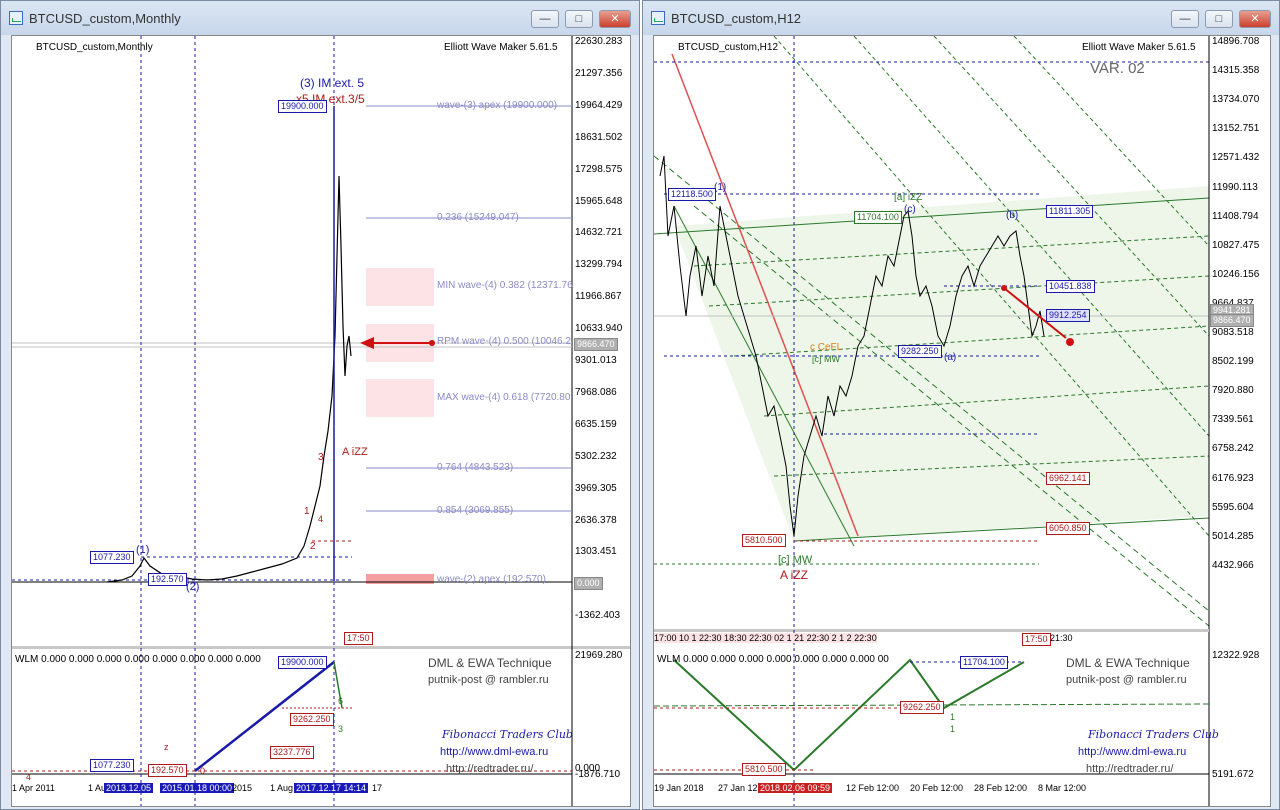 This screenshot has height=810, width=1280. What do you see at coordinates (143, 550) in the screenshot?
I see `wave-1-label: (1)` at bounding box center [143, 550].